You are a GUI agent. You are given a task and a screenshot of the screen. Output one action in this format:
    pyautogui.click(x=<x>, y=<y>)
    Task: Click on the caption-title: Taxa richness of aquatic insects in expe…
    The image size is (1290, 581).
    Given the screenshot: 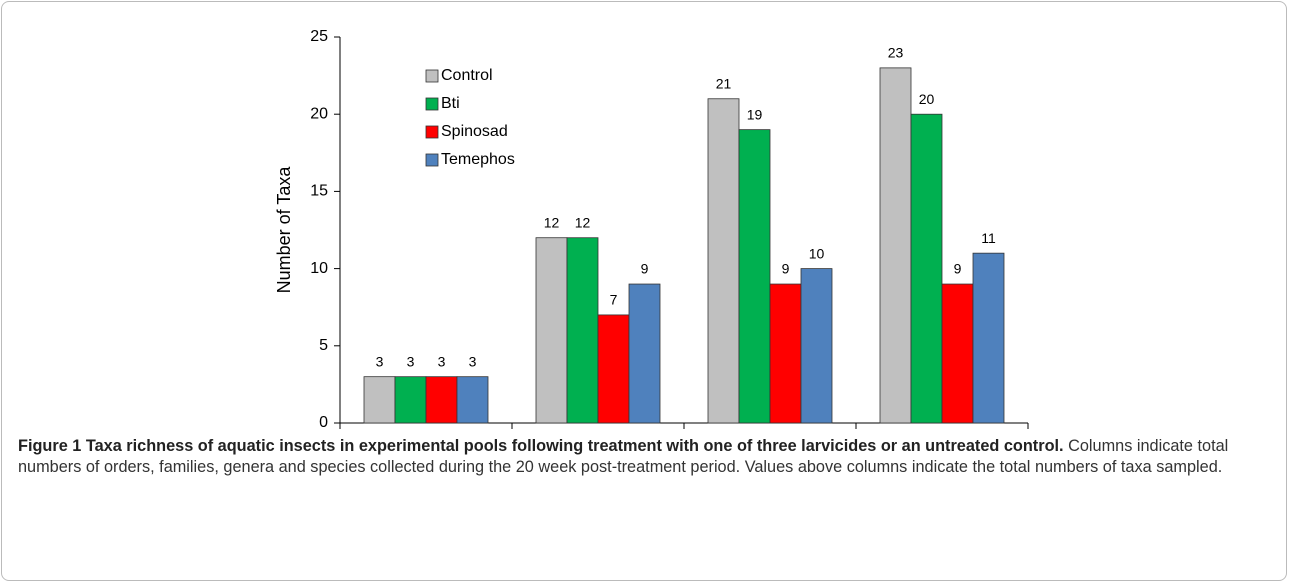 What is the action you would take?
    pyautogui.click(x=574, y=446)
    